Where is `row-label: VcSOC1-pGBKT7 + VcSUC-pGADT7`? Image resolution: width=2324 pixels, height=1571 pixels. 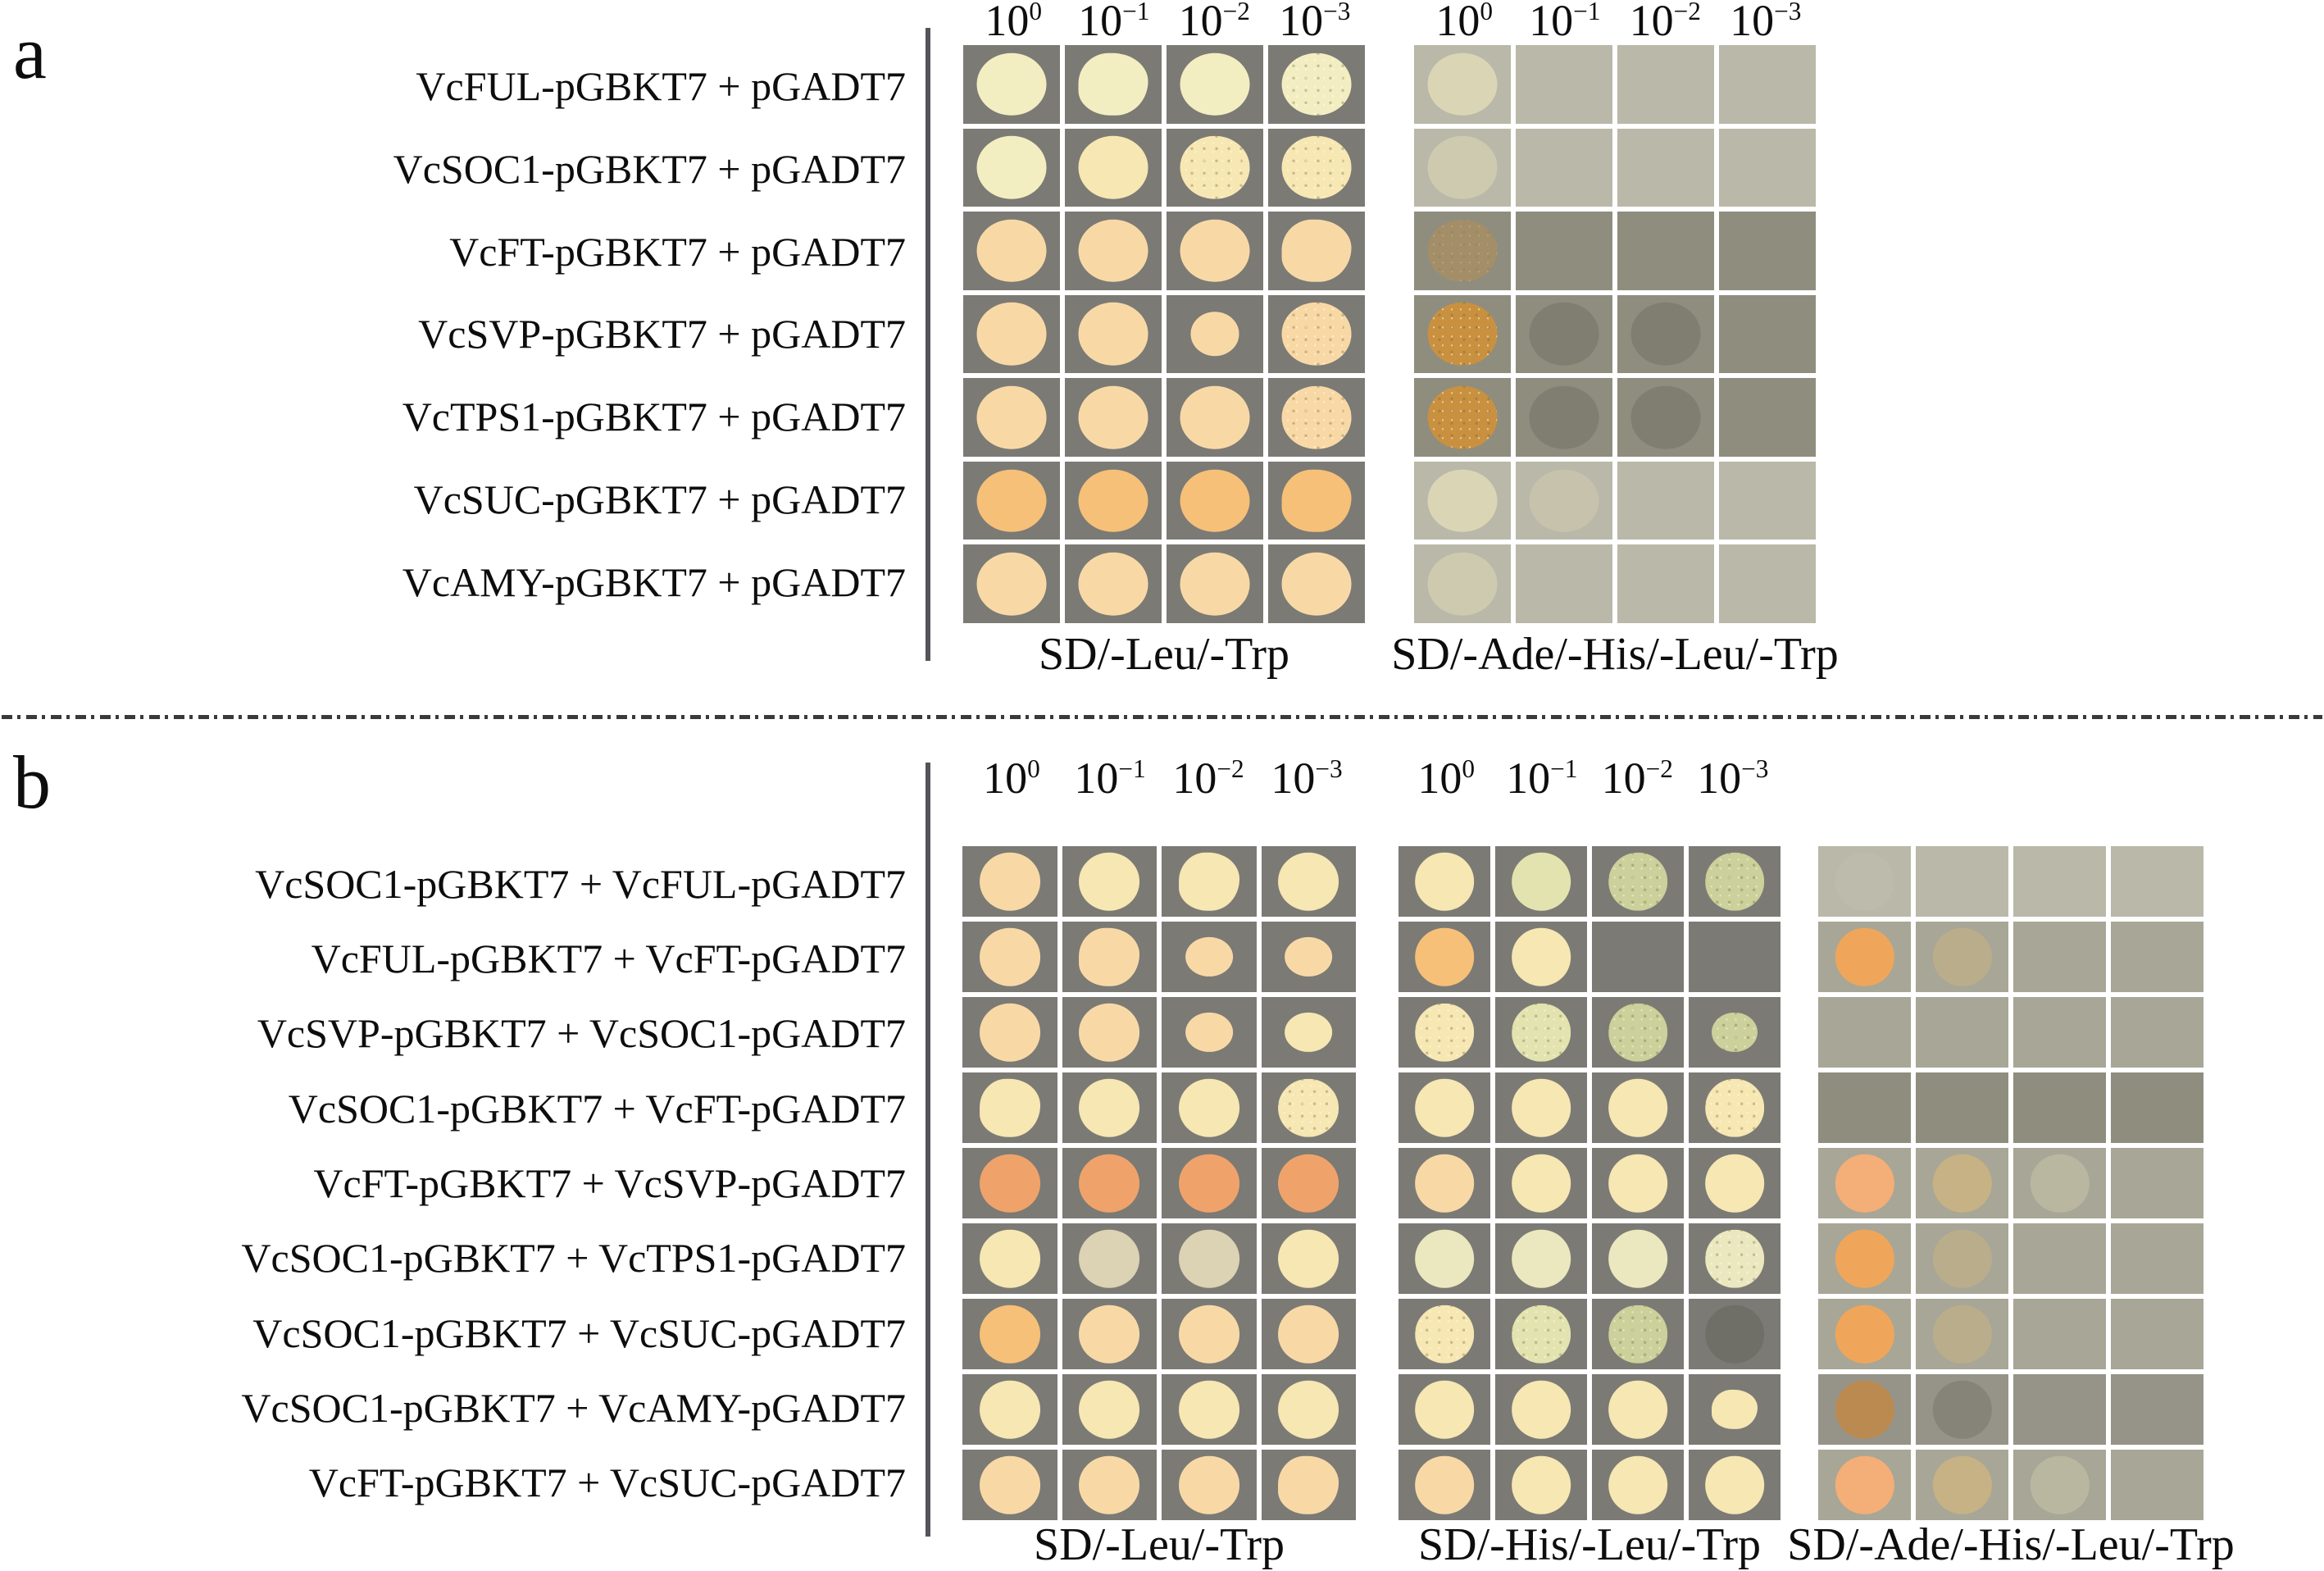
row-label: VcSOC1-pGBKT7 + VcSUC-pGADT7 is located at coordinates (579, 1332).